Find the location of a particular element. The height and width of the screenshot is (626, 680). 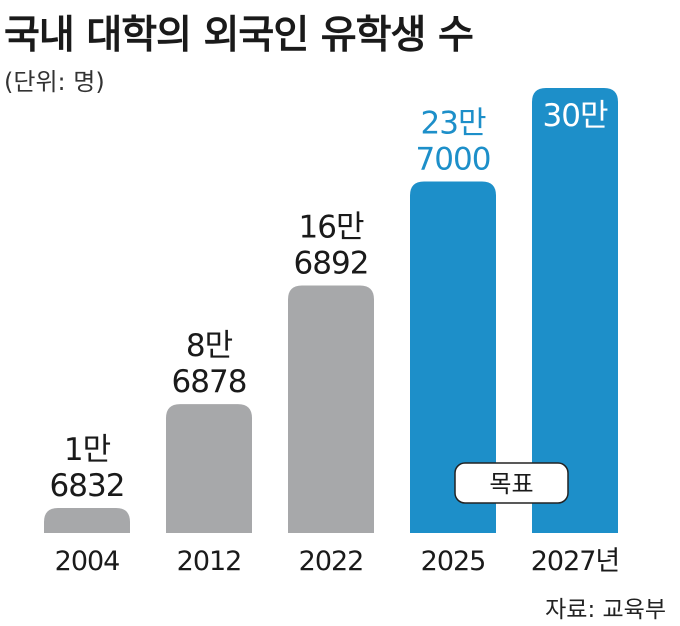

x-tick-label-0: 2004 is located at coordinates (87, 561).